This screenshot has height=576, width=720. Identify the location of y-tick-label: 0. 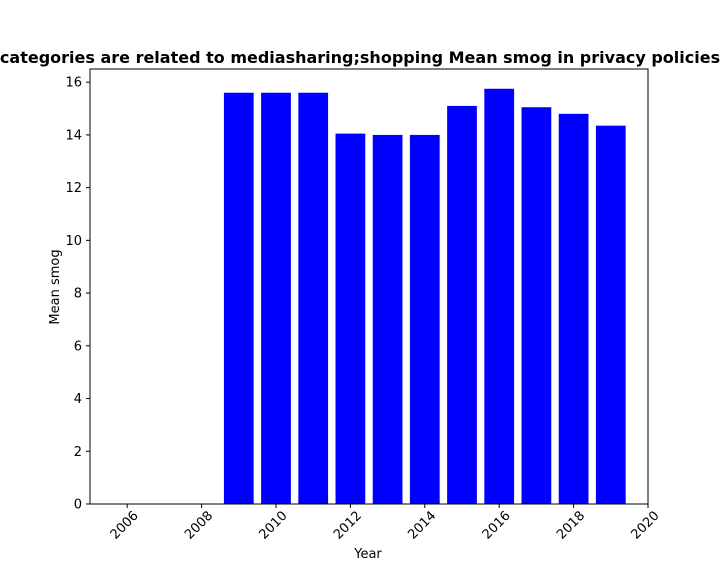
(78, 505).